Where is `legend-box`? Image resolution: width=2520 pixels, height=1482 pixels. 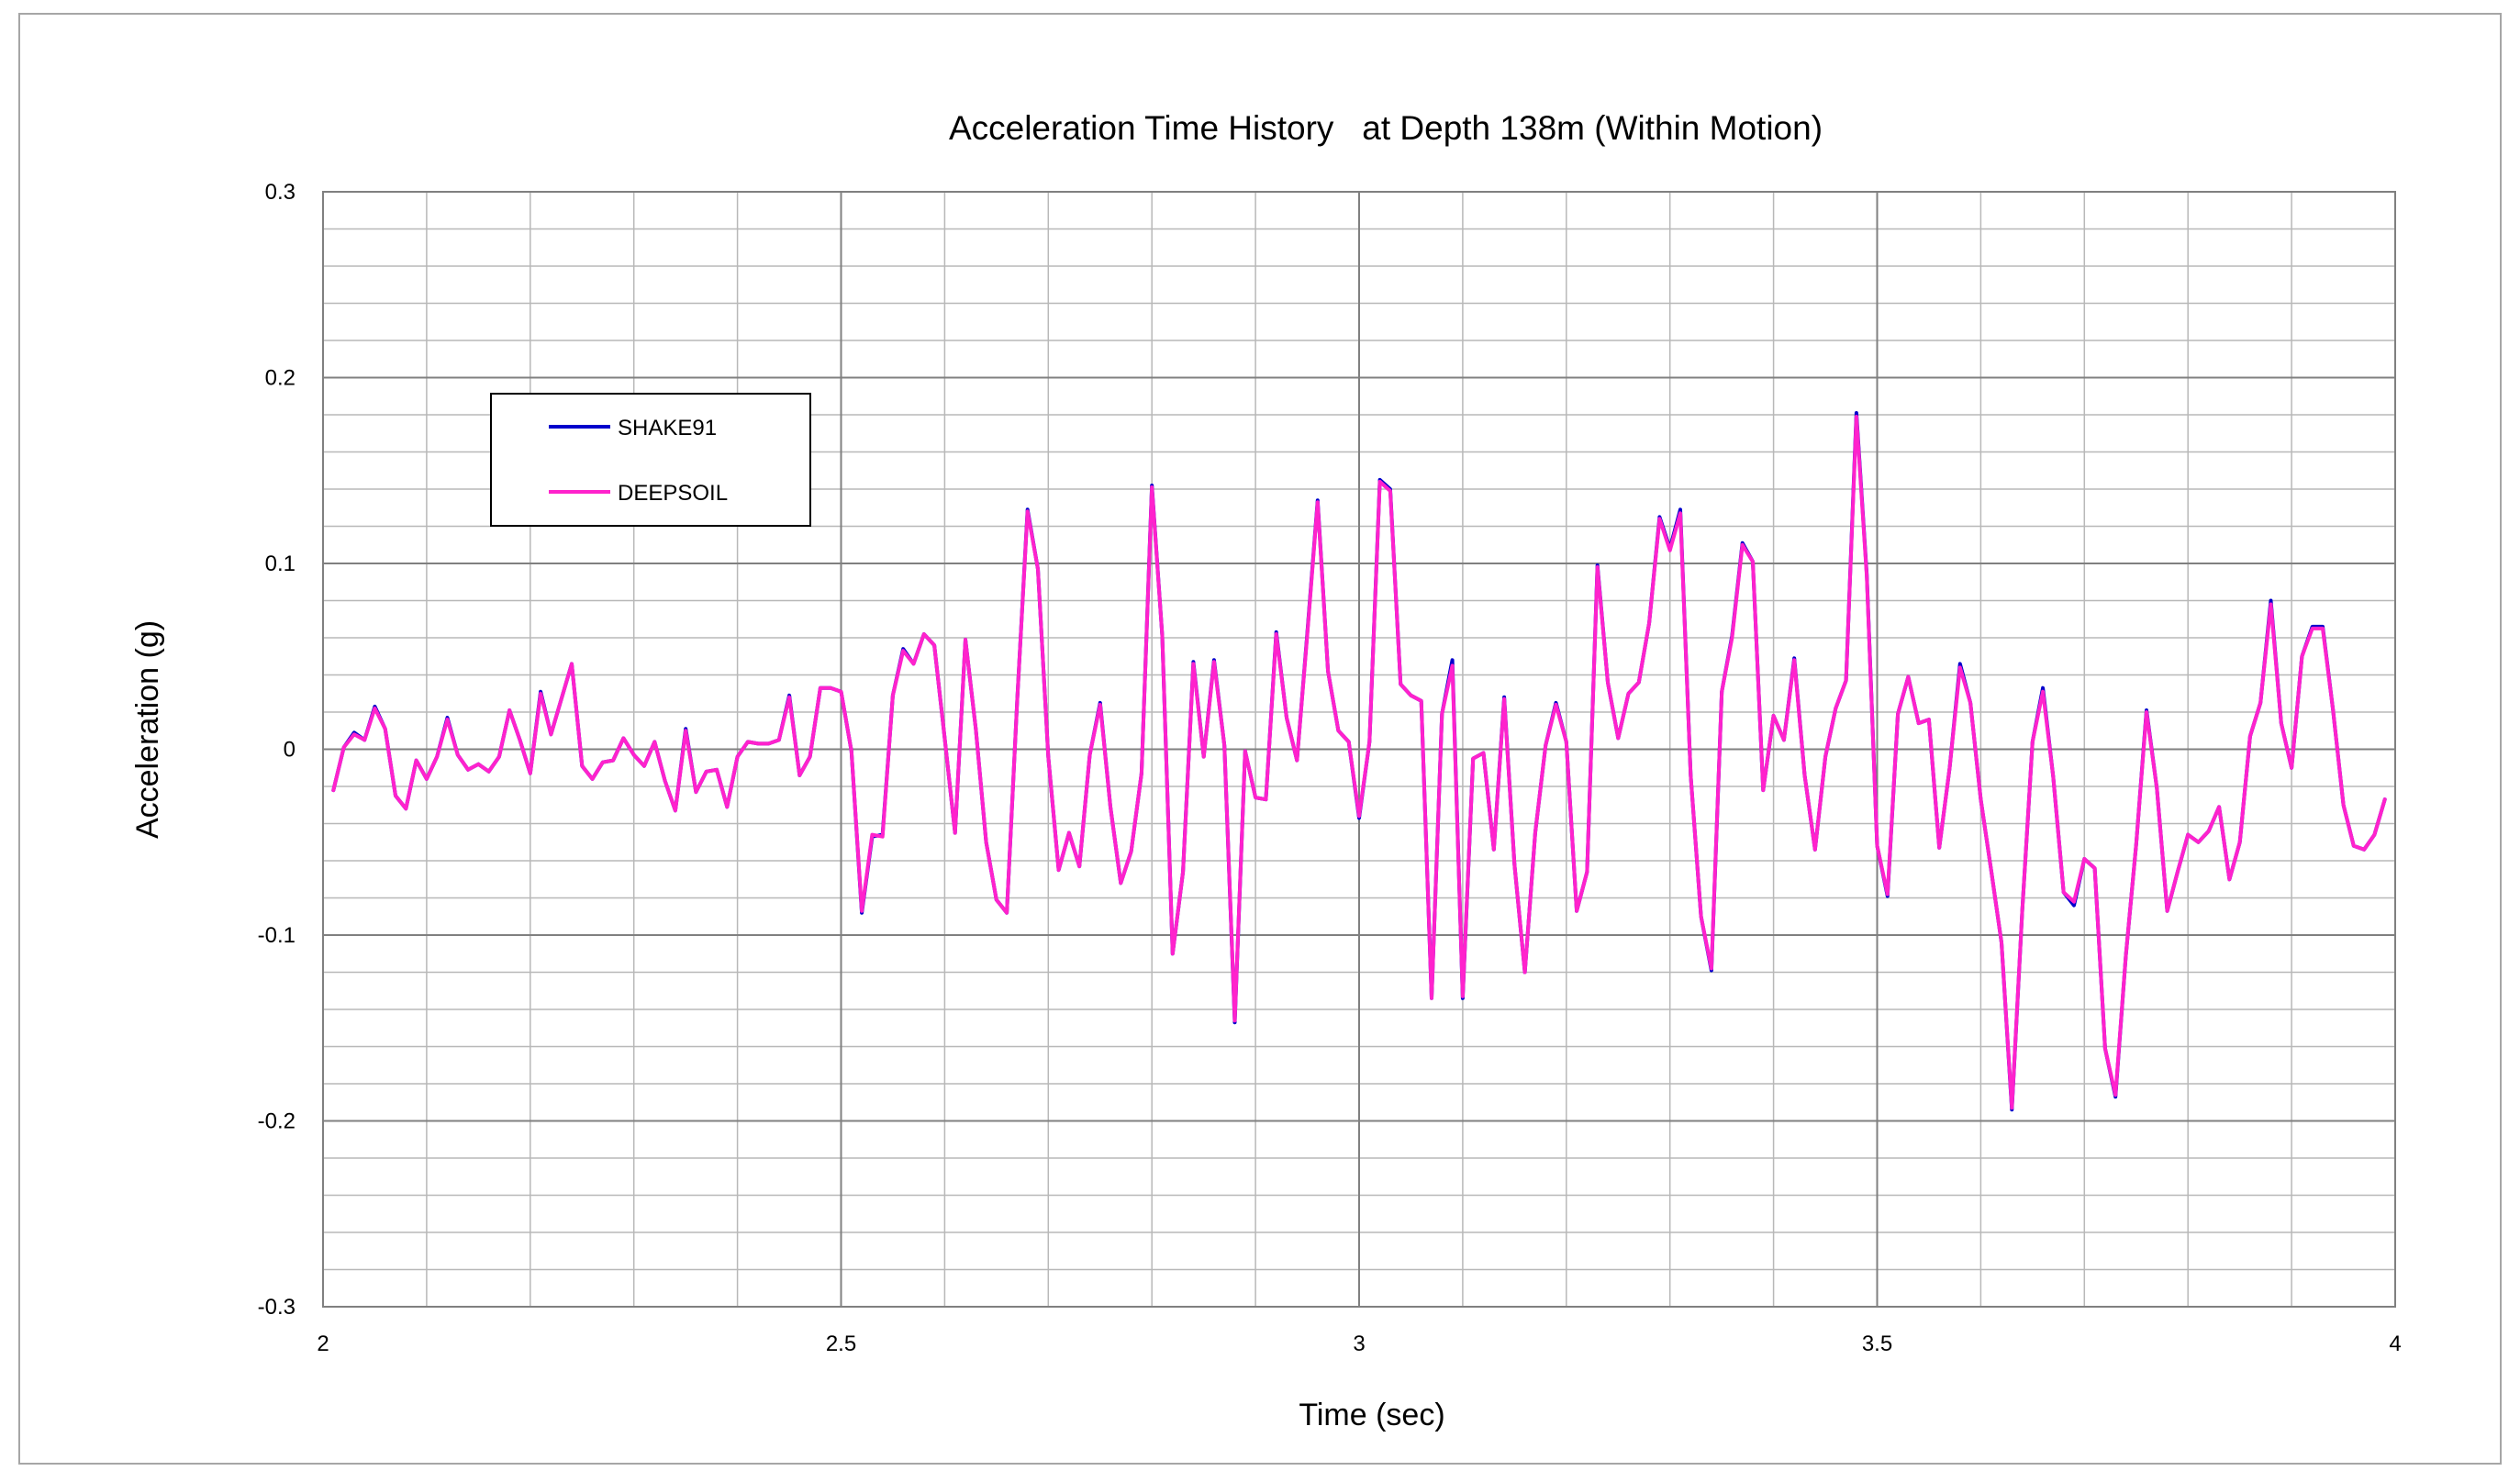
legend-box is located at coordinates (650, 460).